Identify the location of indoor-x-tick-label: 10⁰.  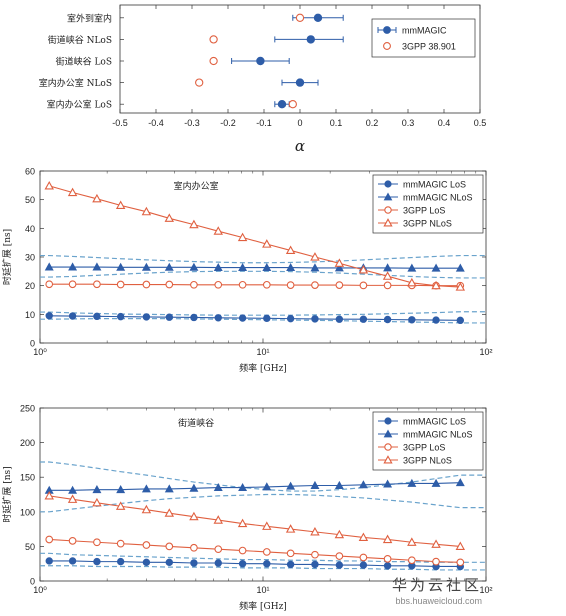
(40, 352).